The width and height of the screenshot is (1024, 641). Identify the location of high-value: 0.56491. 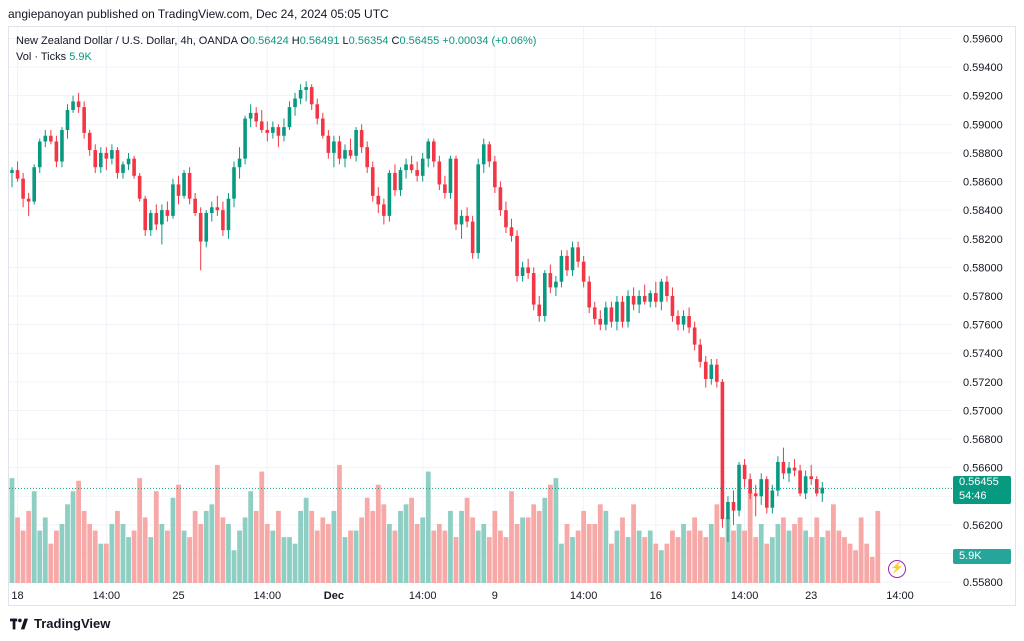
(319, 41).